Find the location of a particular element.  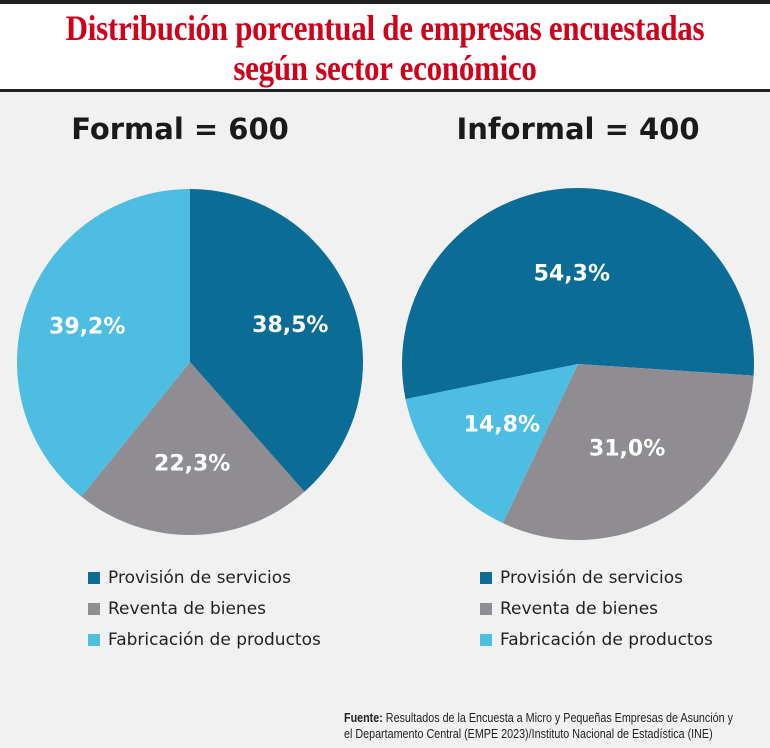

source-label: Fuente: is located at coordinates (363, 718).